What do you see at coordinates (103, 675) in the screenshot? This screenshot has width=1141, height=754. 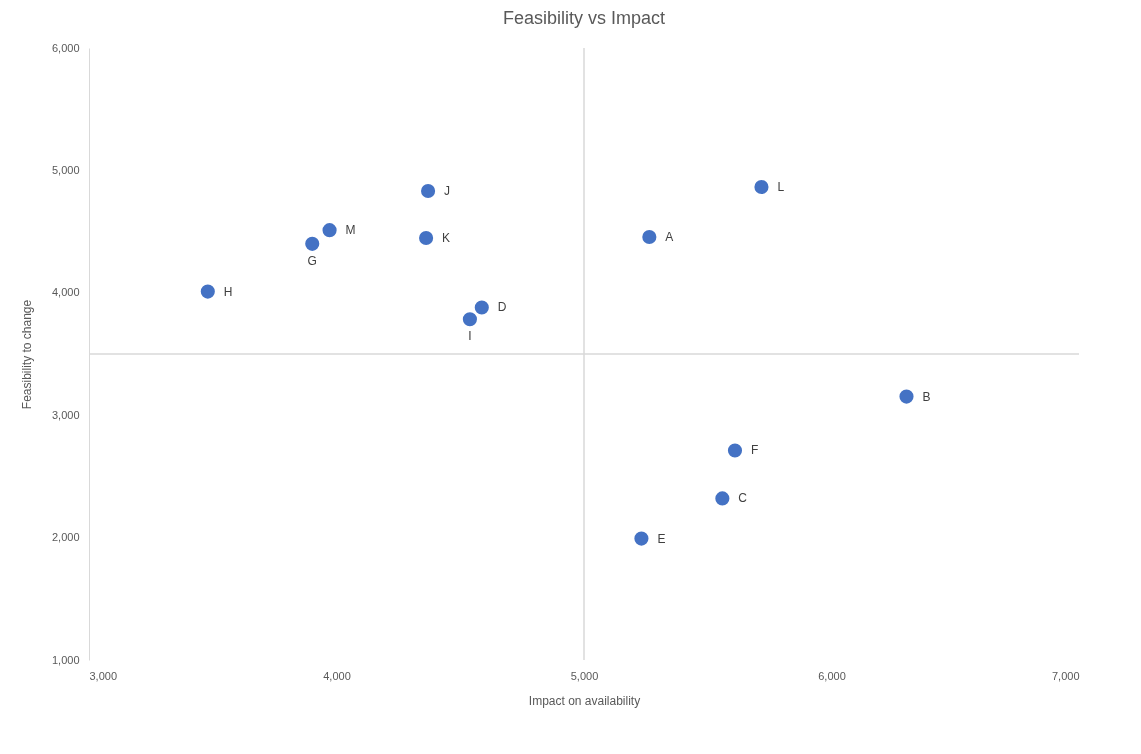 I see `x-tick-label: 3,000` at bounding box center [103, 675].